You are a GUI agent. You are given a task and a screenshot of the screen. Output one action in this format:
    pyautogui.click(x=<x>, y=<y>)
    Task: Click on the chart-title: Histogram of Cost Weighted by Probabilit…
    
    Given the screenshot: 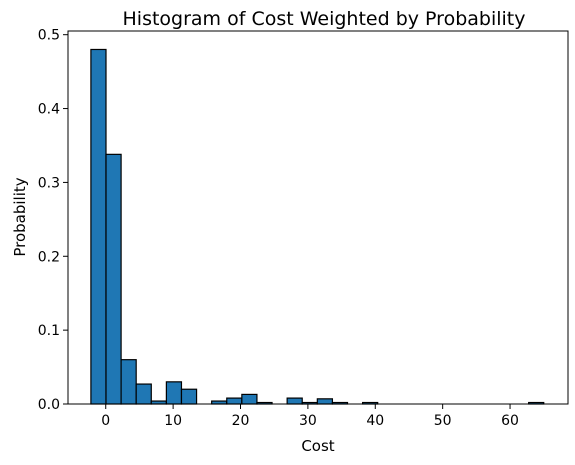 What is the action you would take?
    pyautogui.click(x=324, y=19)
    